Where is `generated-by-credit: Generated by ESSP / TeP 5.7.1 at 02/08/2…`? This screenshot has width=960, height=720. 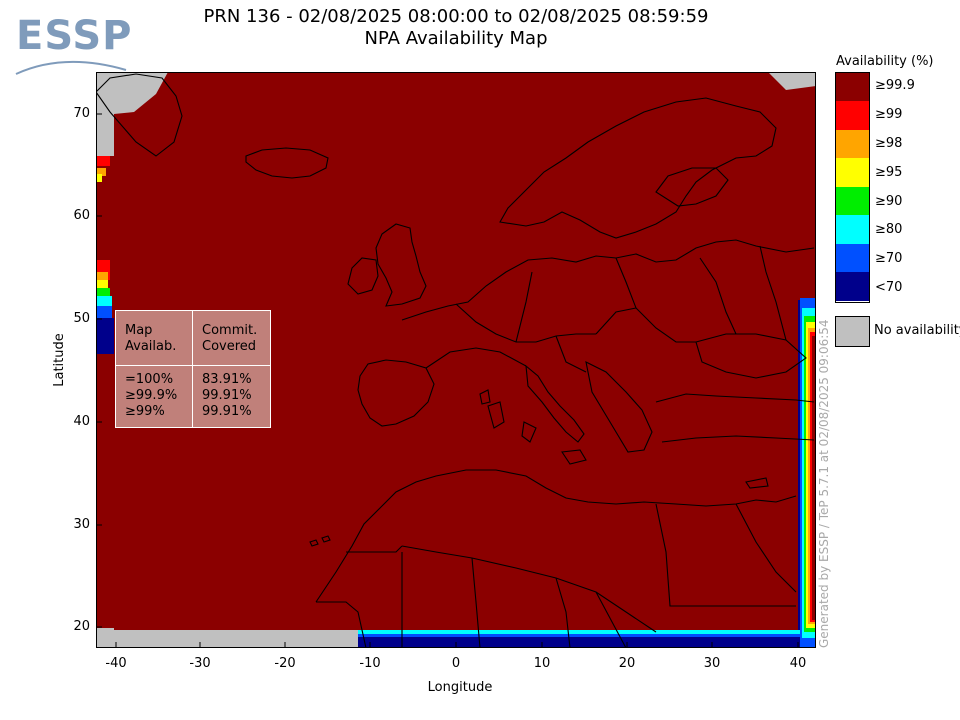 generated-by-credit: Generated by ESSP / TeP 5.7.1 at 02/08/2… is located at coordinates (824, 483).